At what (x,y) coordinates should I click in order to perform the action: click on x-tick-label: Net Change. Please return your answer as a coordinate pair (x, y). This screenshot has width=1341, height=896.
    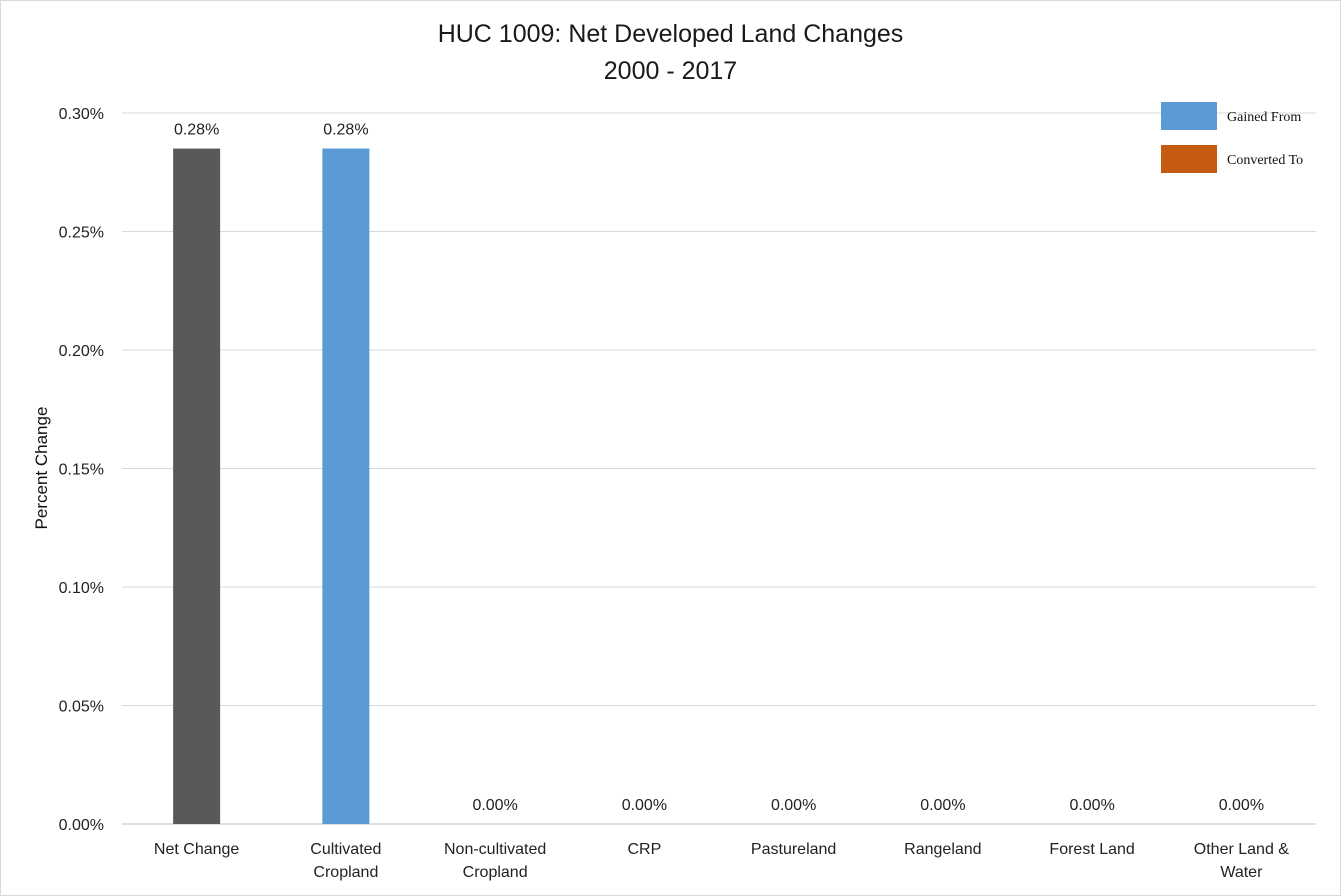
    Looking at the image, I should click on (196, 849).